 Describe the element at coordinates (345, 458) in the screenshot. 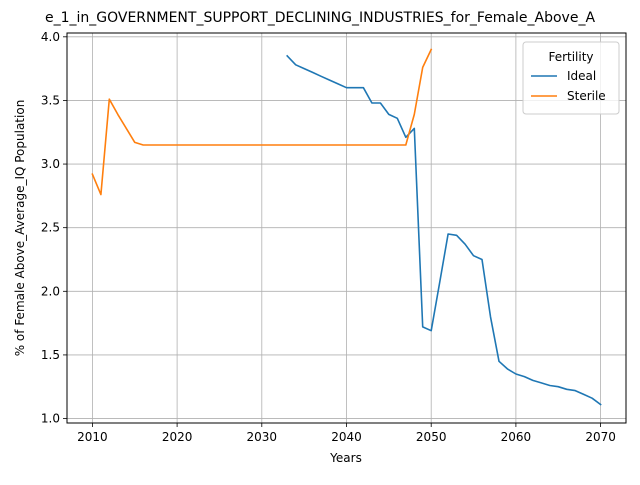

I see `x-axis-label: Years` at that location.